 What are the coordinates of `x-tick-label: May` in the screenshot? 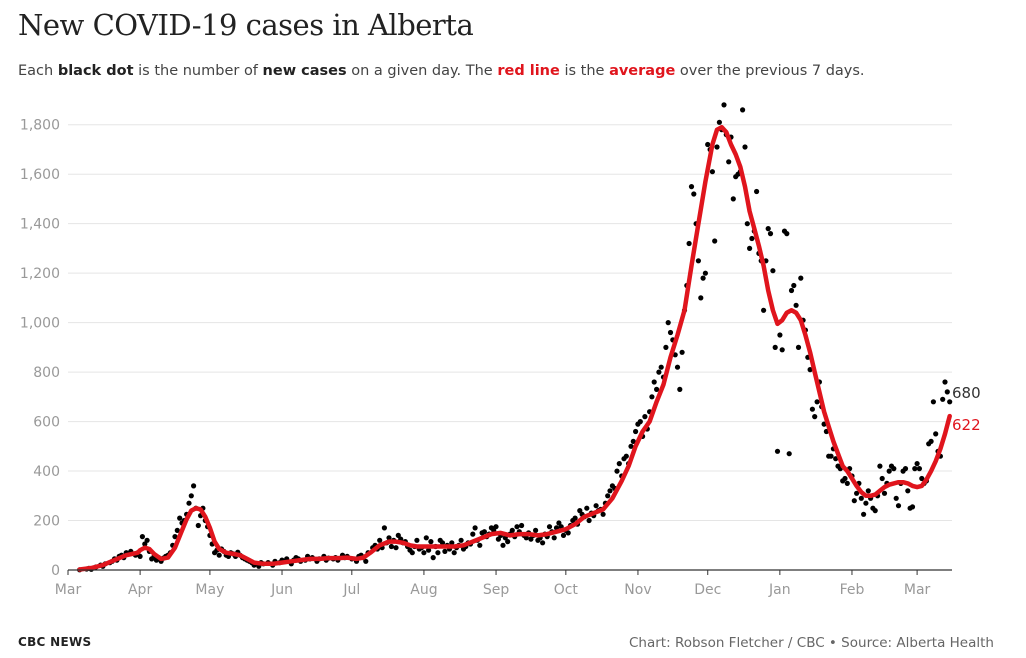 It's located at (209, 590).